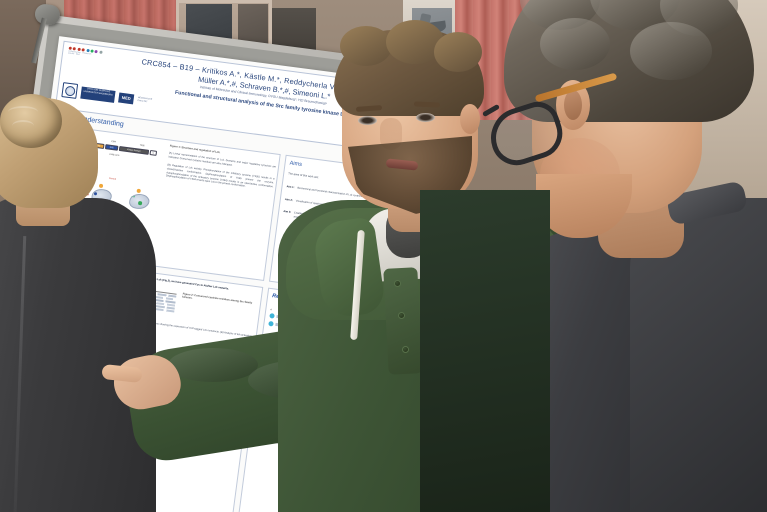 This screenshot has height=512, width=767. What do you see at coordinates (367, 120) in the screenshot?
I see `eye-left` at bounding box center [367, 120].